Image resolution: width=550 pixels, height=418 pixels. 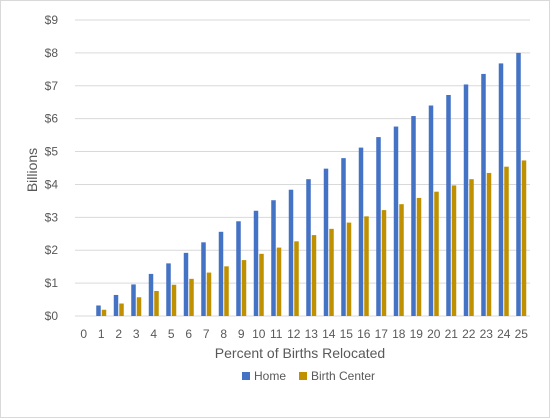 What do you see at coordinates (52, 168) in the screenshot?
I see `y-tick-labels: $0 $1 $2 $3 $4 $5 $6 $7 $8 $9` at bounding box center [52, 168].